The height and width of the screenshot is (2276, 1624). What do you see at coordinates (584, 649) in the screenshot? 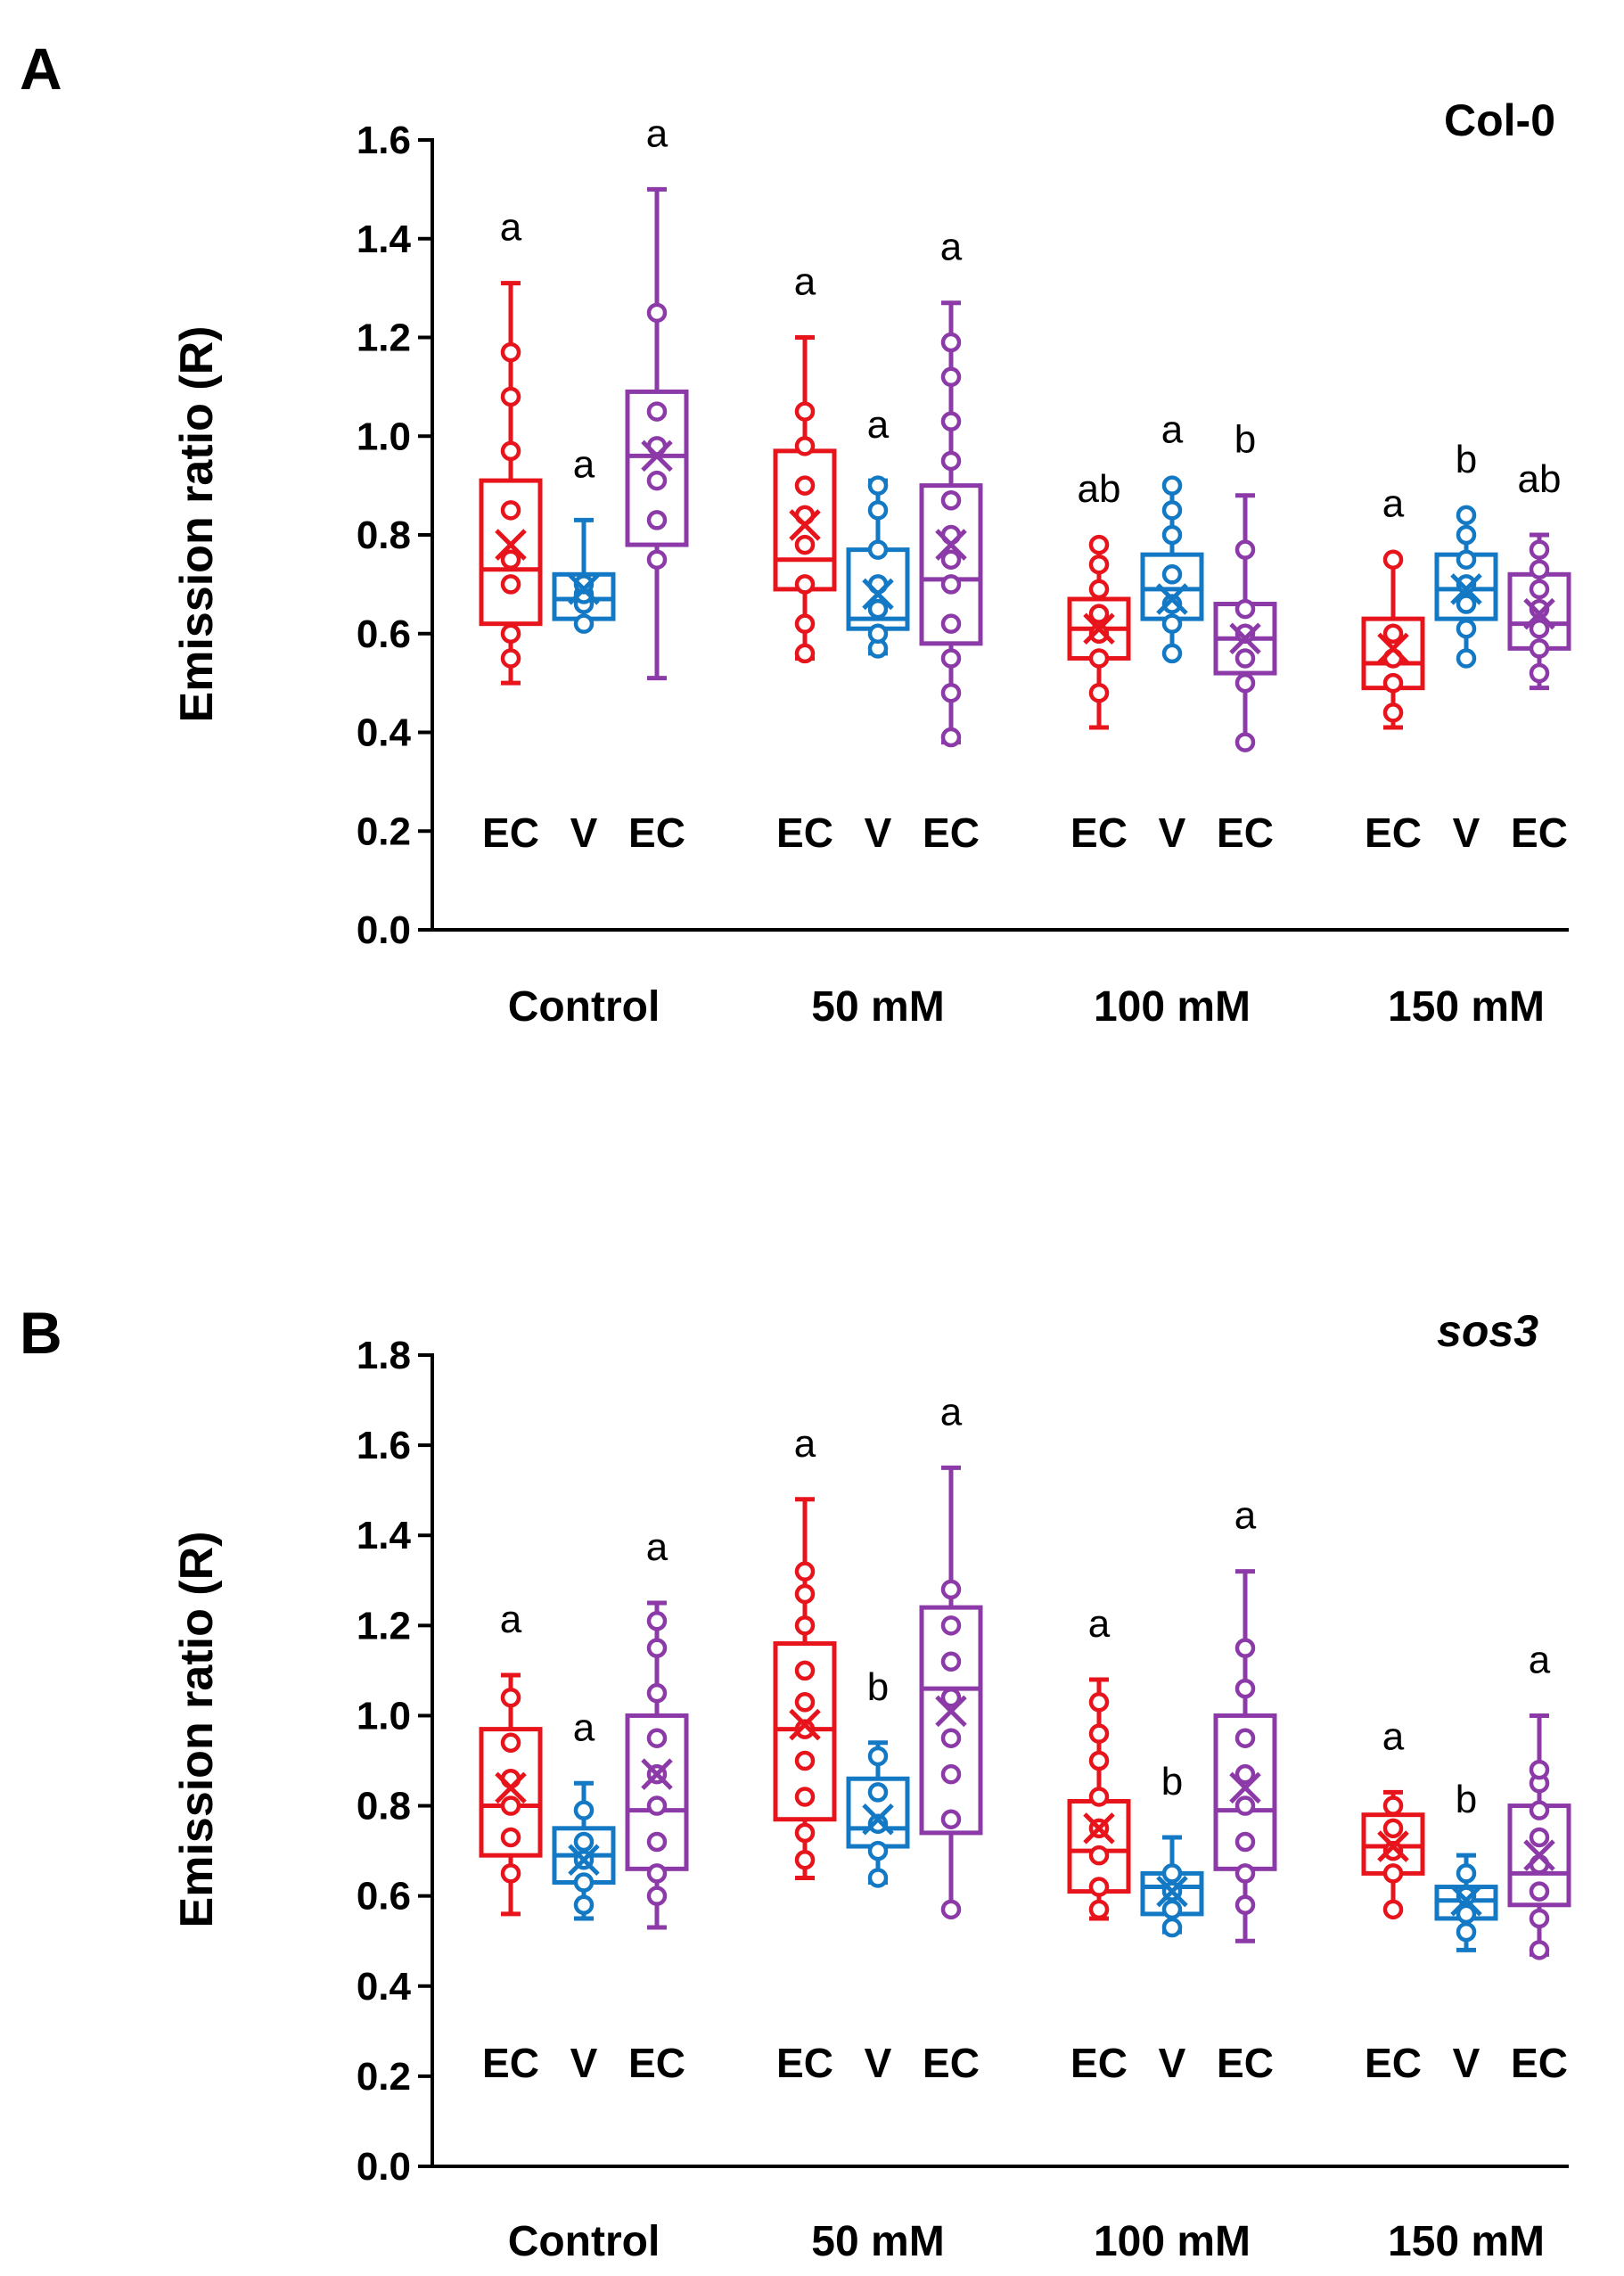
I see `box-v: aV` at bounding box center [584, 649].